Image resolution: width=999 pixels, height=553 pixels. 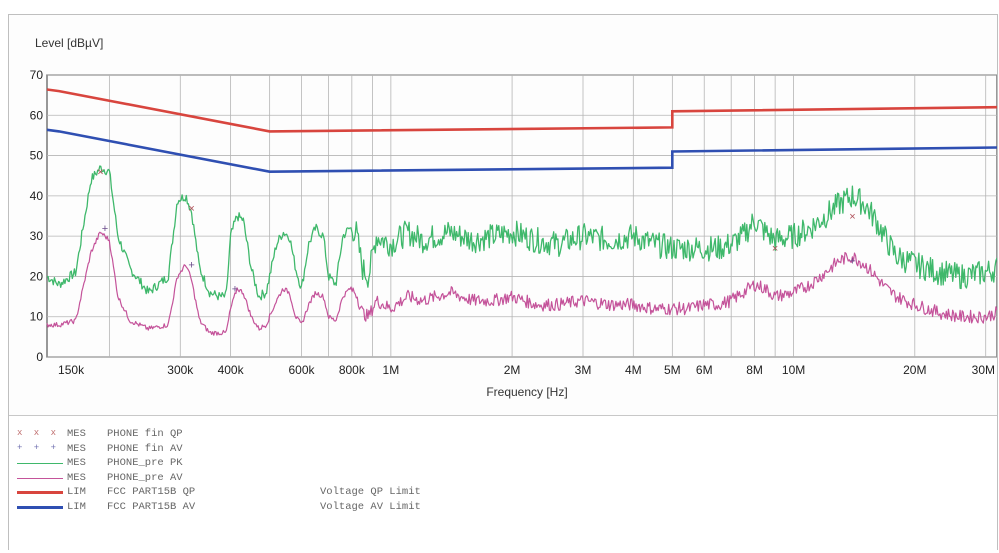 I want to click on x-tick-label: 3M, so click(x=583, y=370).